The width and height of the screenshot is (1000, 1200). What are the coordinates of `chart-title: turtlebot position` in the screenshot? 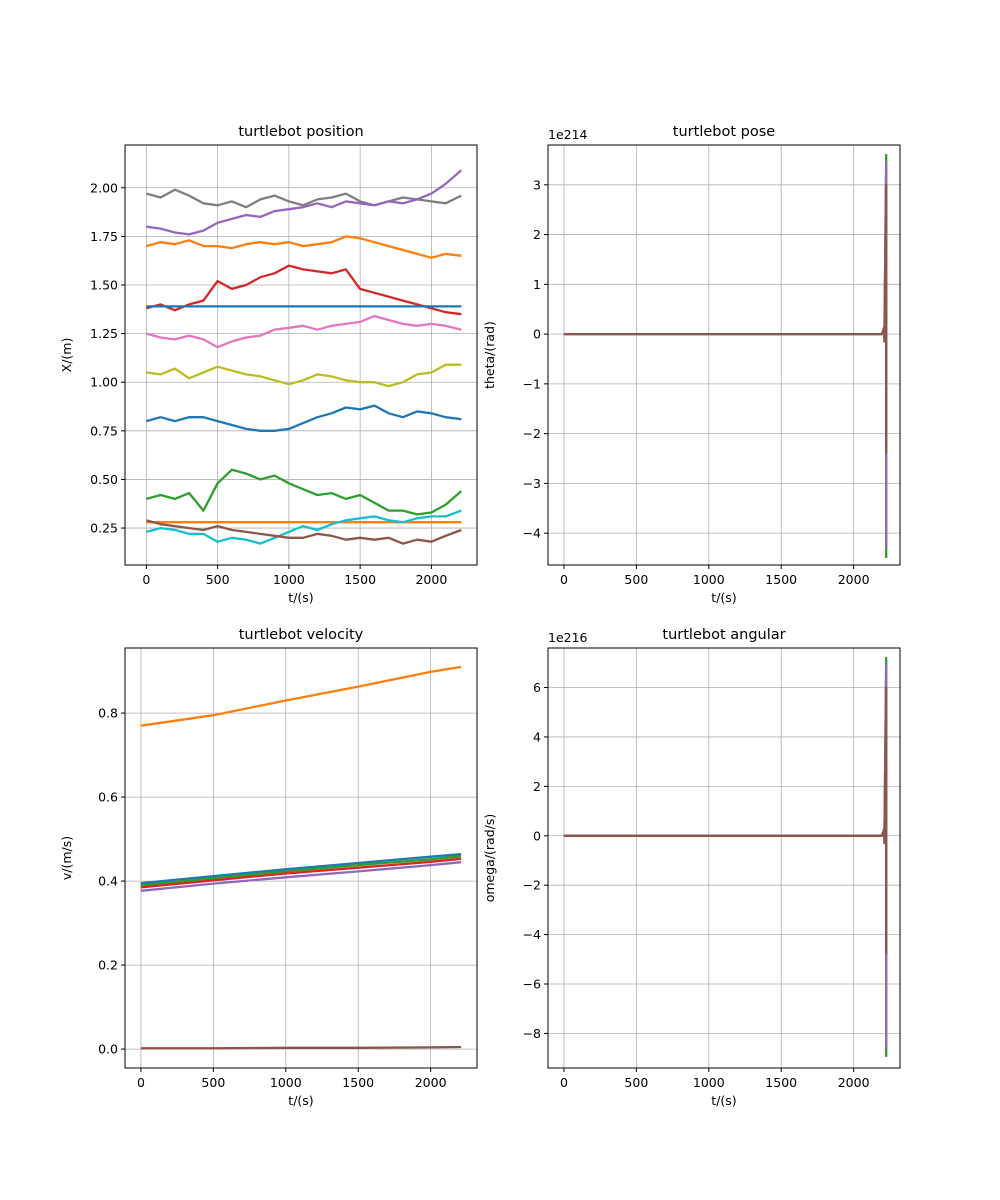 It's located at (300, 132).